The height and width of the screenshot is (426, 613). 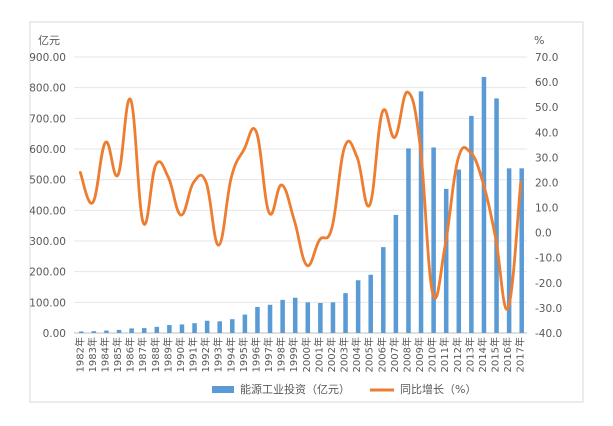 I want to click on right-tick-label: 40.0, so click(x=546, y=133).